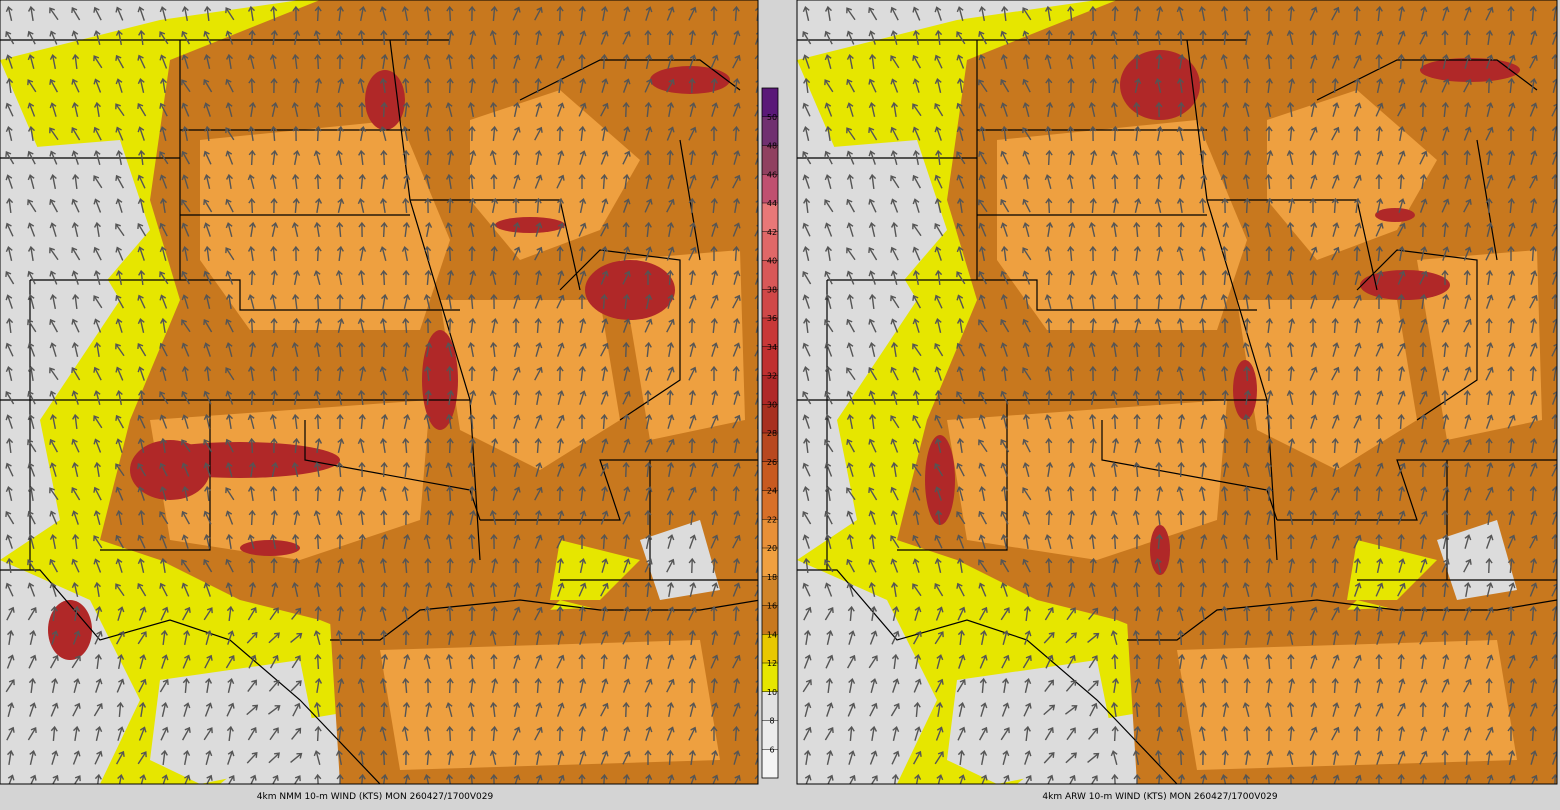 This screenshot has width=1560, height=810. I want to click on boundary-line, so click(544, 620).